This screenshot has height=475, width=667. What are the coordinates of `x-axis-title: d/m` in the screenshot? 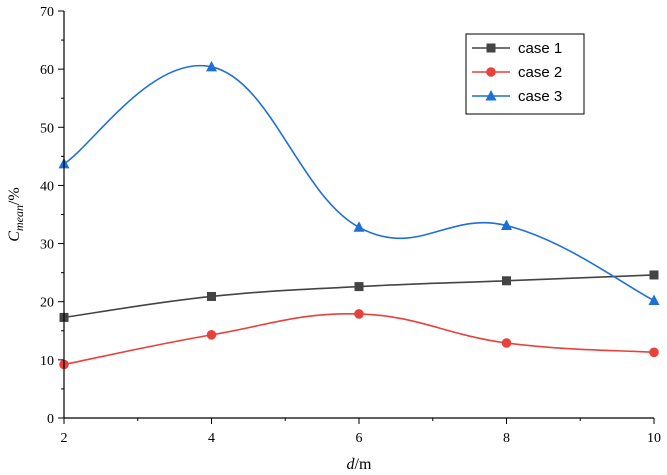 It's located at (359, 464).